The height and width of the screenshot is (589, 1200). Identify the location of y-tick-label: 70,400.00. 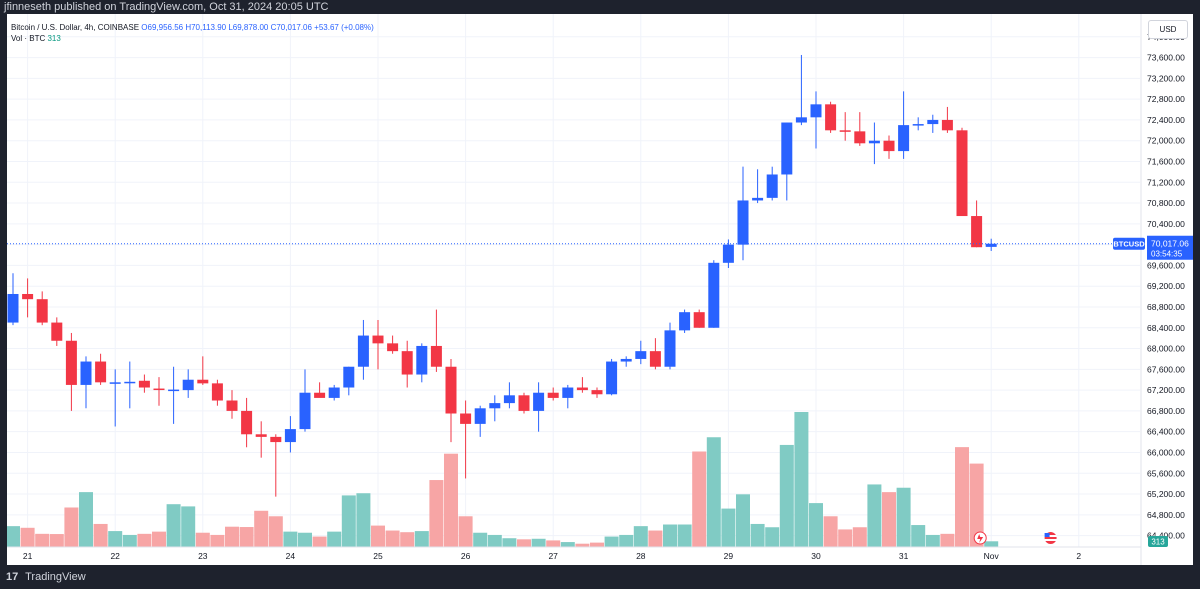
(1166, 224).